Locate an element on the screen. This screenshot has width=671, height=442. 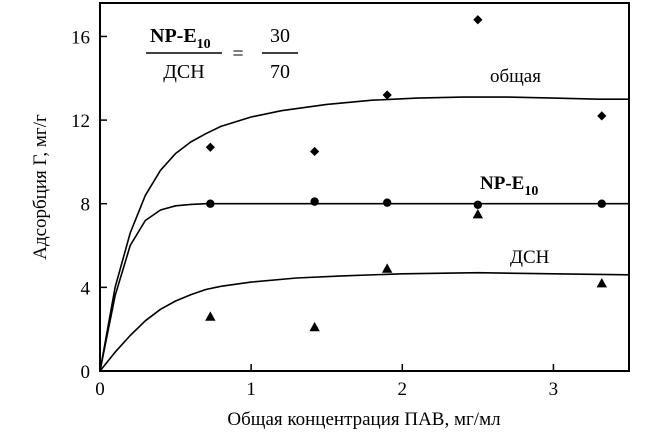
y-tick-label: 0 is located at coordinates (86, 372).